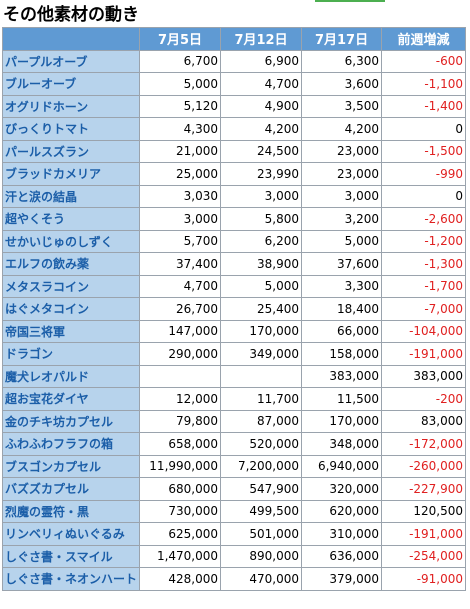 The width and height of the screenshot is (470, 609). Describe the element at coordinates (71, 241) in the screenshot. I see `item-name-cell: せかいじゅのしずく` at that location.